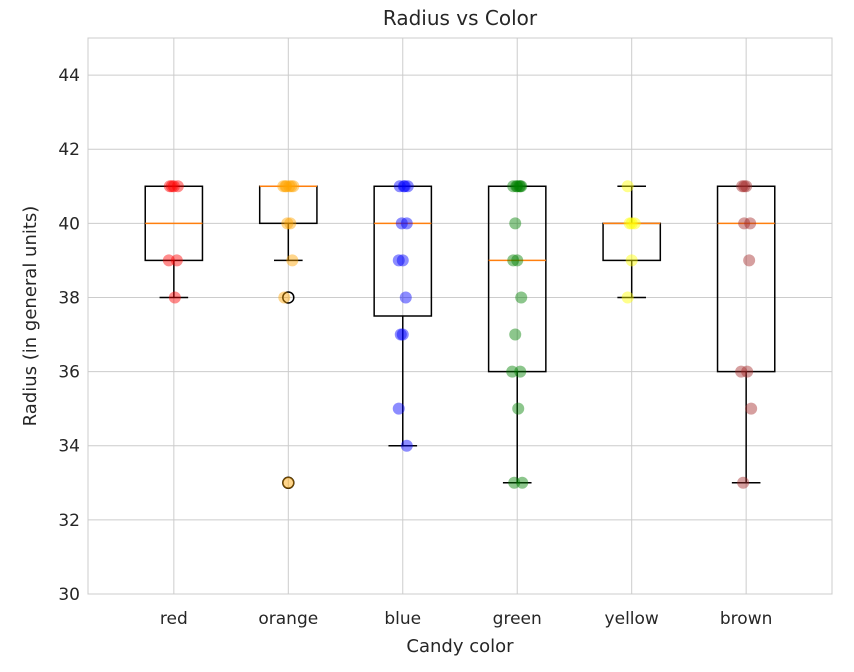 This screenshot has width=854, height=672. Describe the element at coordinates (174, 242) in the screenshot. I see `box-red` at that location.